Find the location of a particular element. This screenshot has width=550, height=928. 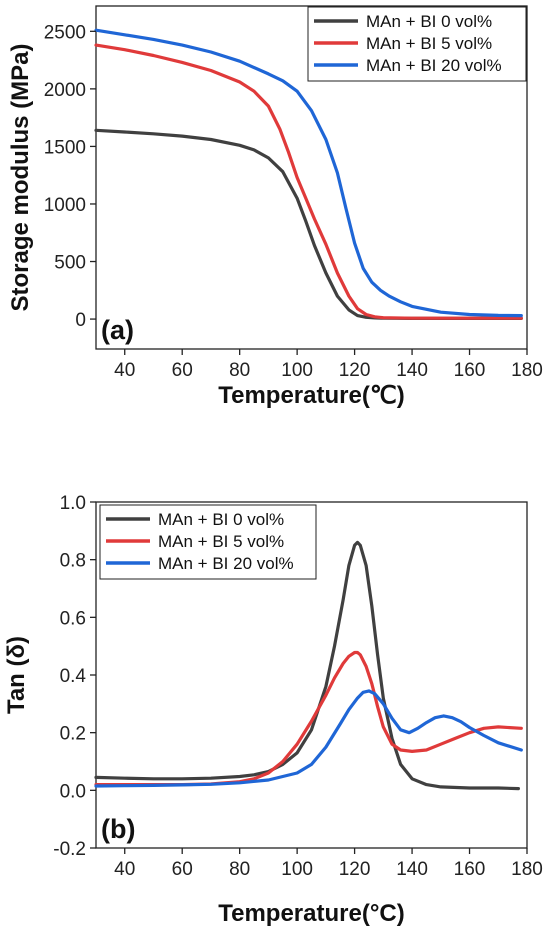

y-tick-label: 2000 is located at coordinates (65, 90).